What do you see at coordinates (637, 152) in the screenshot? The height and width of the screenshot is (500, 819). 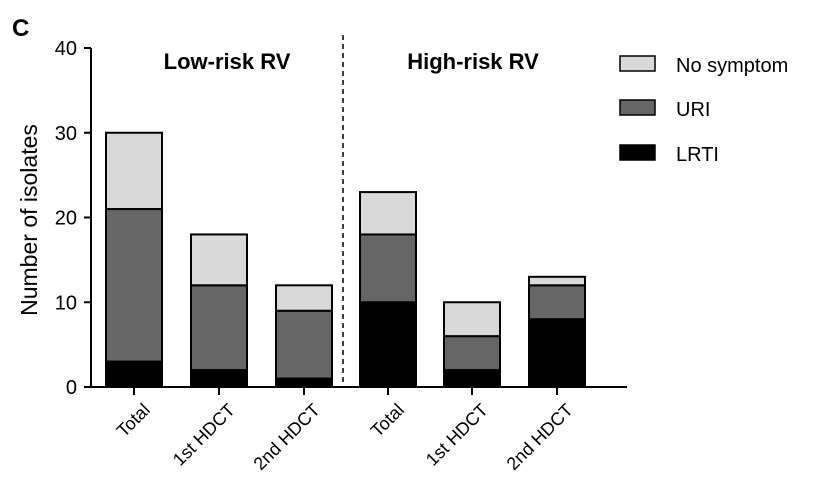 I see `legend-swatch-lrti` at bounding box center [637, 152].